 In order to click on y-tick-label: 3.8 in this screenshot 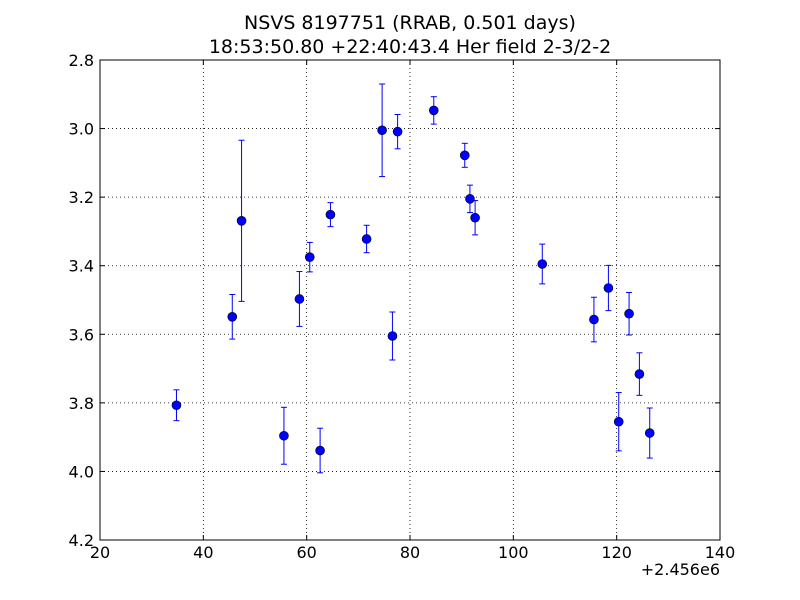, I will do `click(81, 403)`.